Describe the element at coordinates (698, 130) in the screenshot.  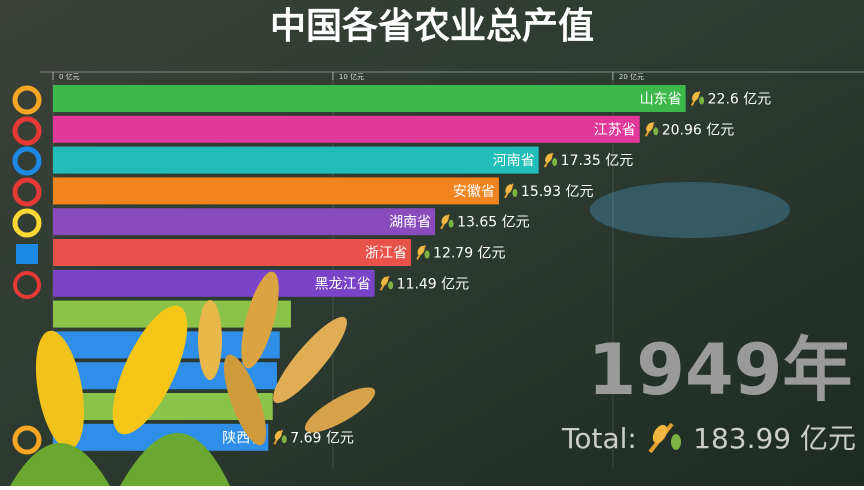
I see `value-label: 20.96 亿元` at that location.